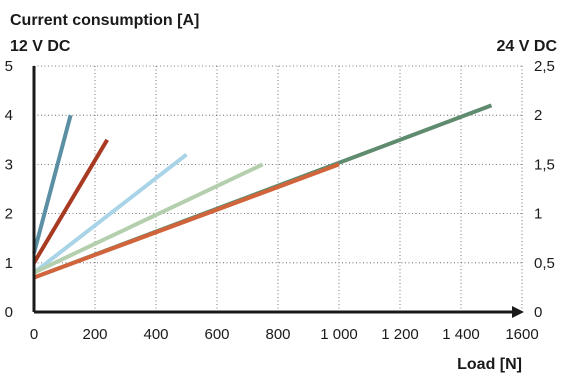  I want to click on y-left-tick-label: 1, so click(9, 263).